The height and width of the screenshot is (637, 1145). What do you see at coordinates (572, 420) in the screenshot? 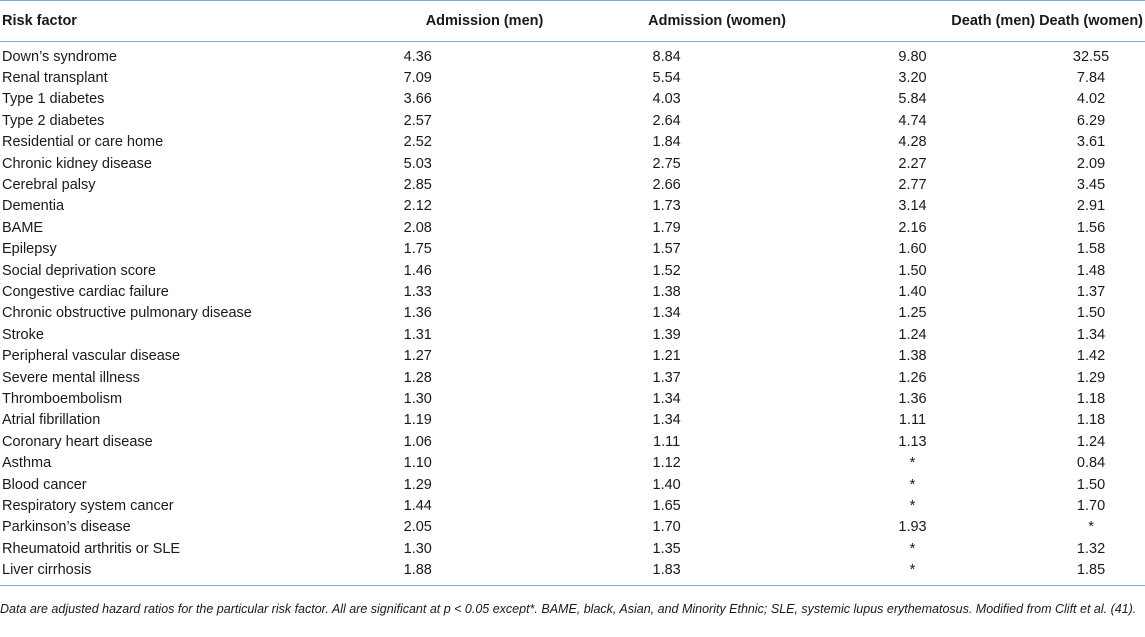
I see `table-row: Atrial fibrillation 1.19 1.34 1.11 1.18` at bounding box center [572, 420].